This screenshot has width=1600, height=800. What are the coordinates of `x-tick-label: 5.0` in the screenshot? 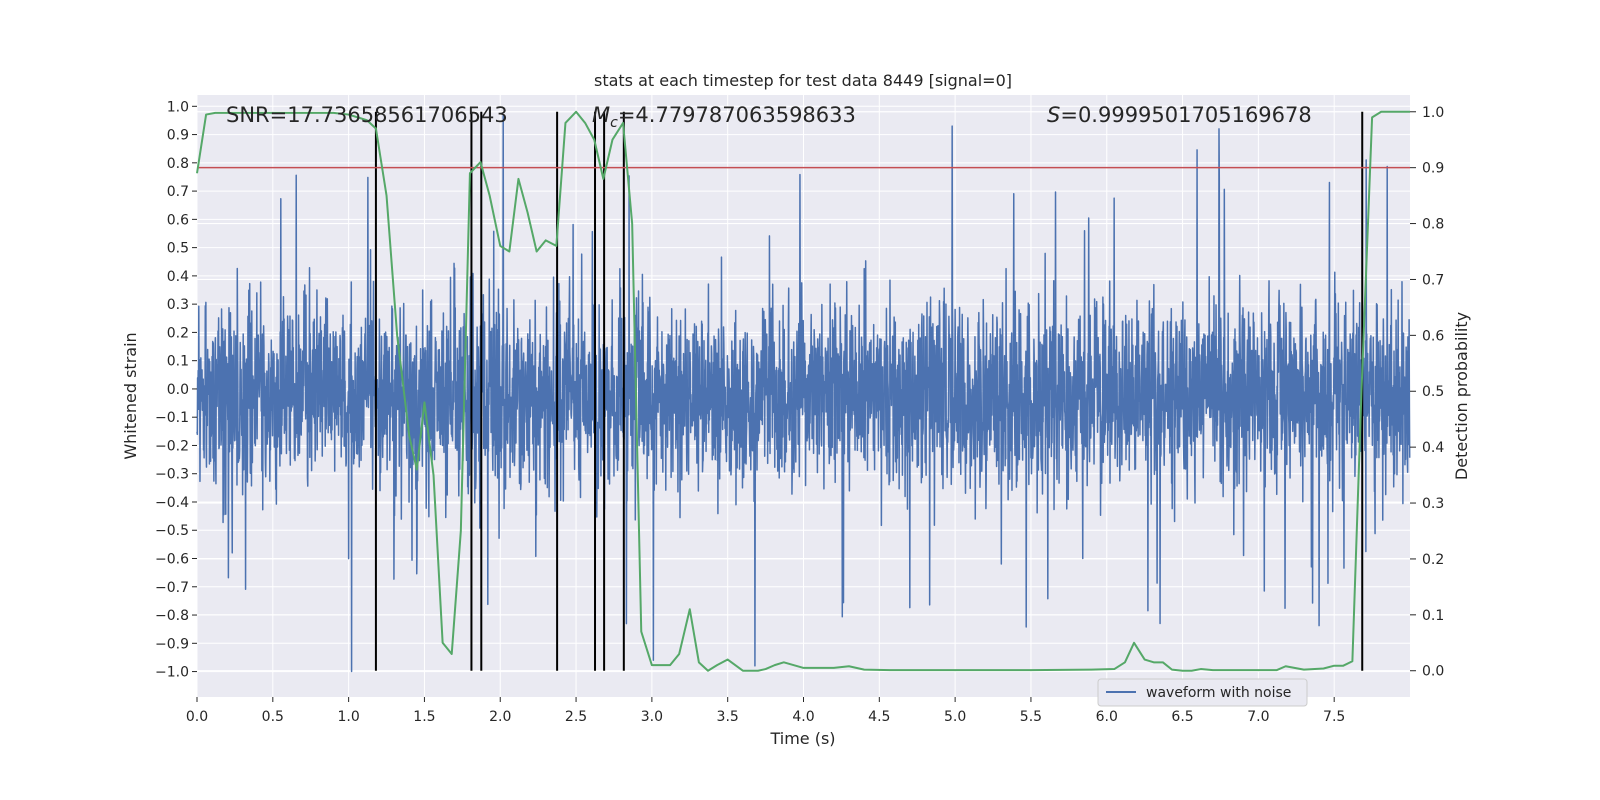 It's located at (955, 717).